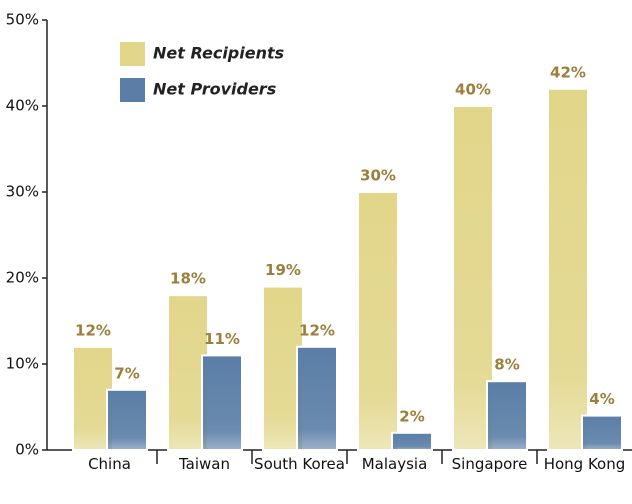 This screenshot has height=504, width=632. I want to click on y-tick-label: 40%, so click(22, 106).